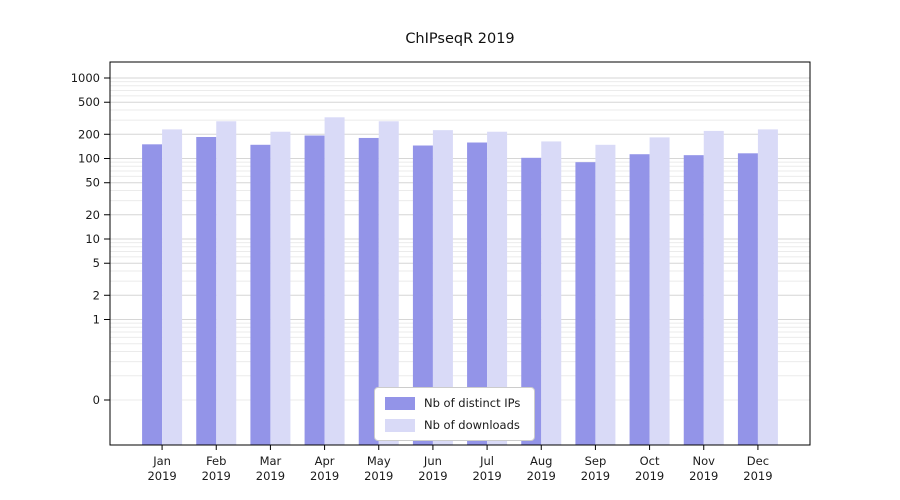 This screenshot has width=900, height=500. I want to click on y-tick-label: 10, so click(92, 239).